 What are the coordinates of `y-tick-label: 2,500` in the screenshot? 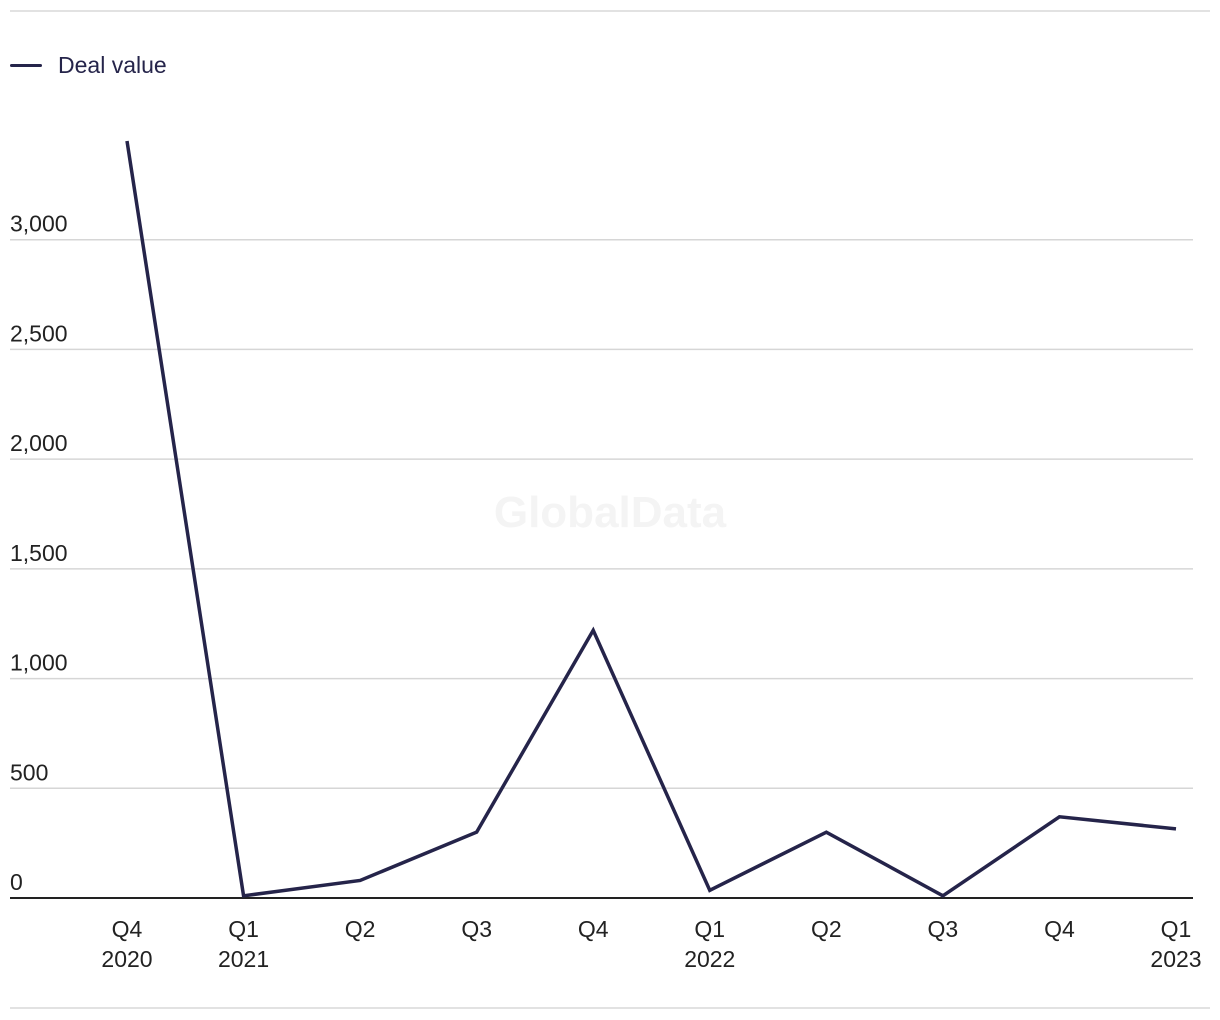 It's located at (39, 333).